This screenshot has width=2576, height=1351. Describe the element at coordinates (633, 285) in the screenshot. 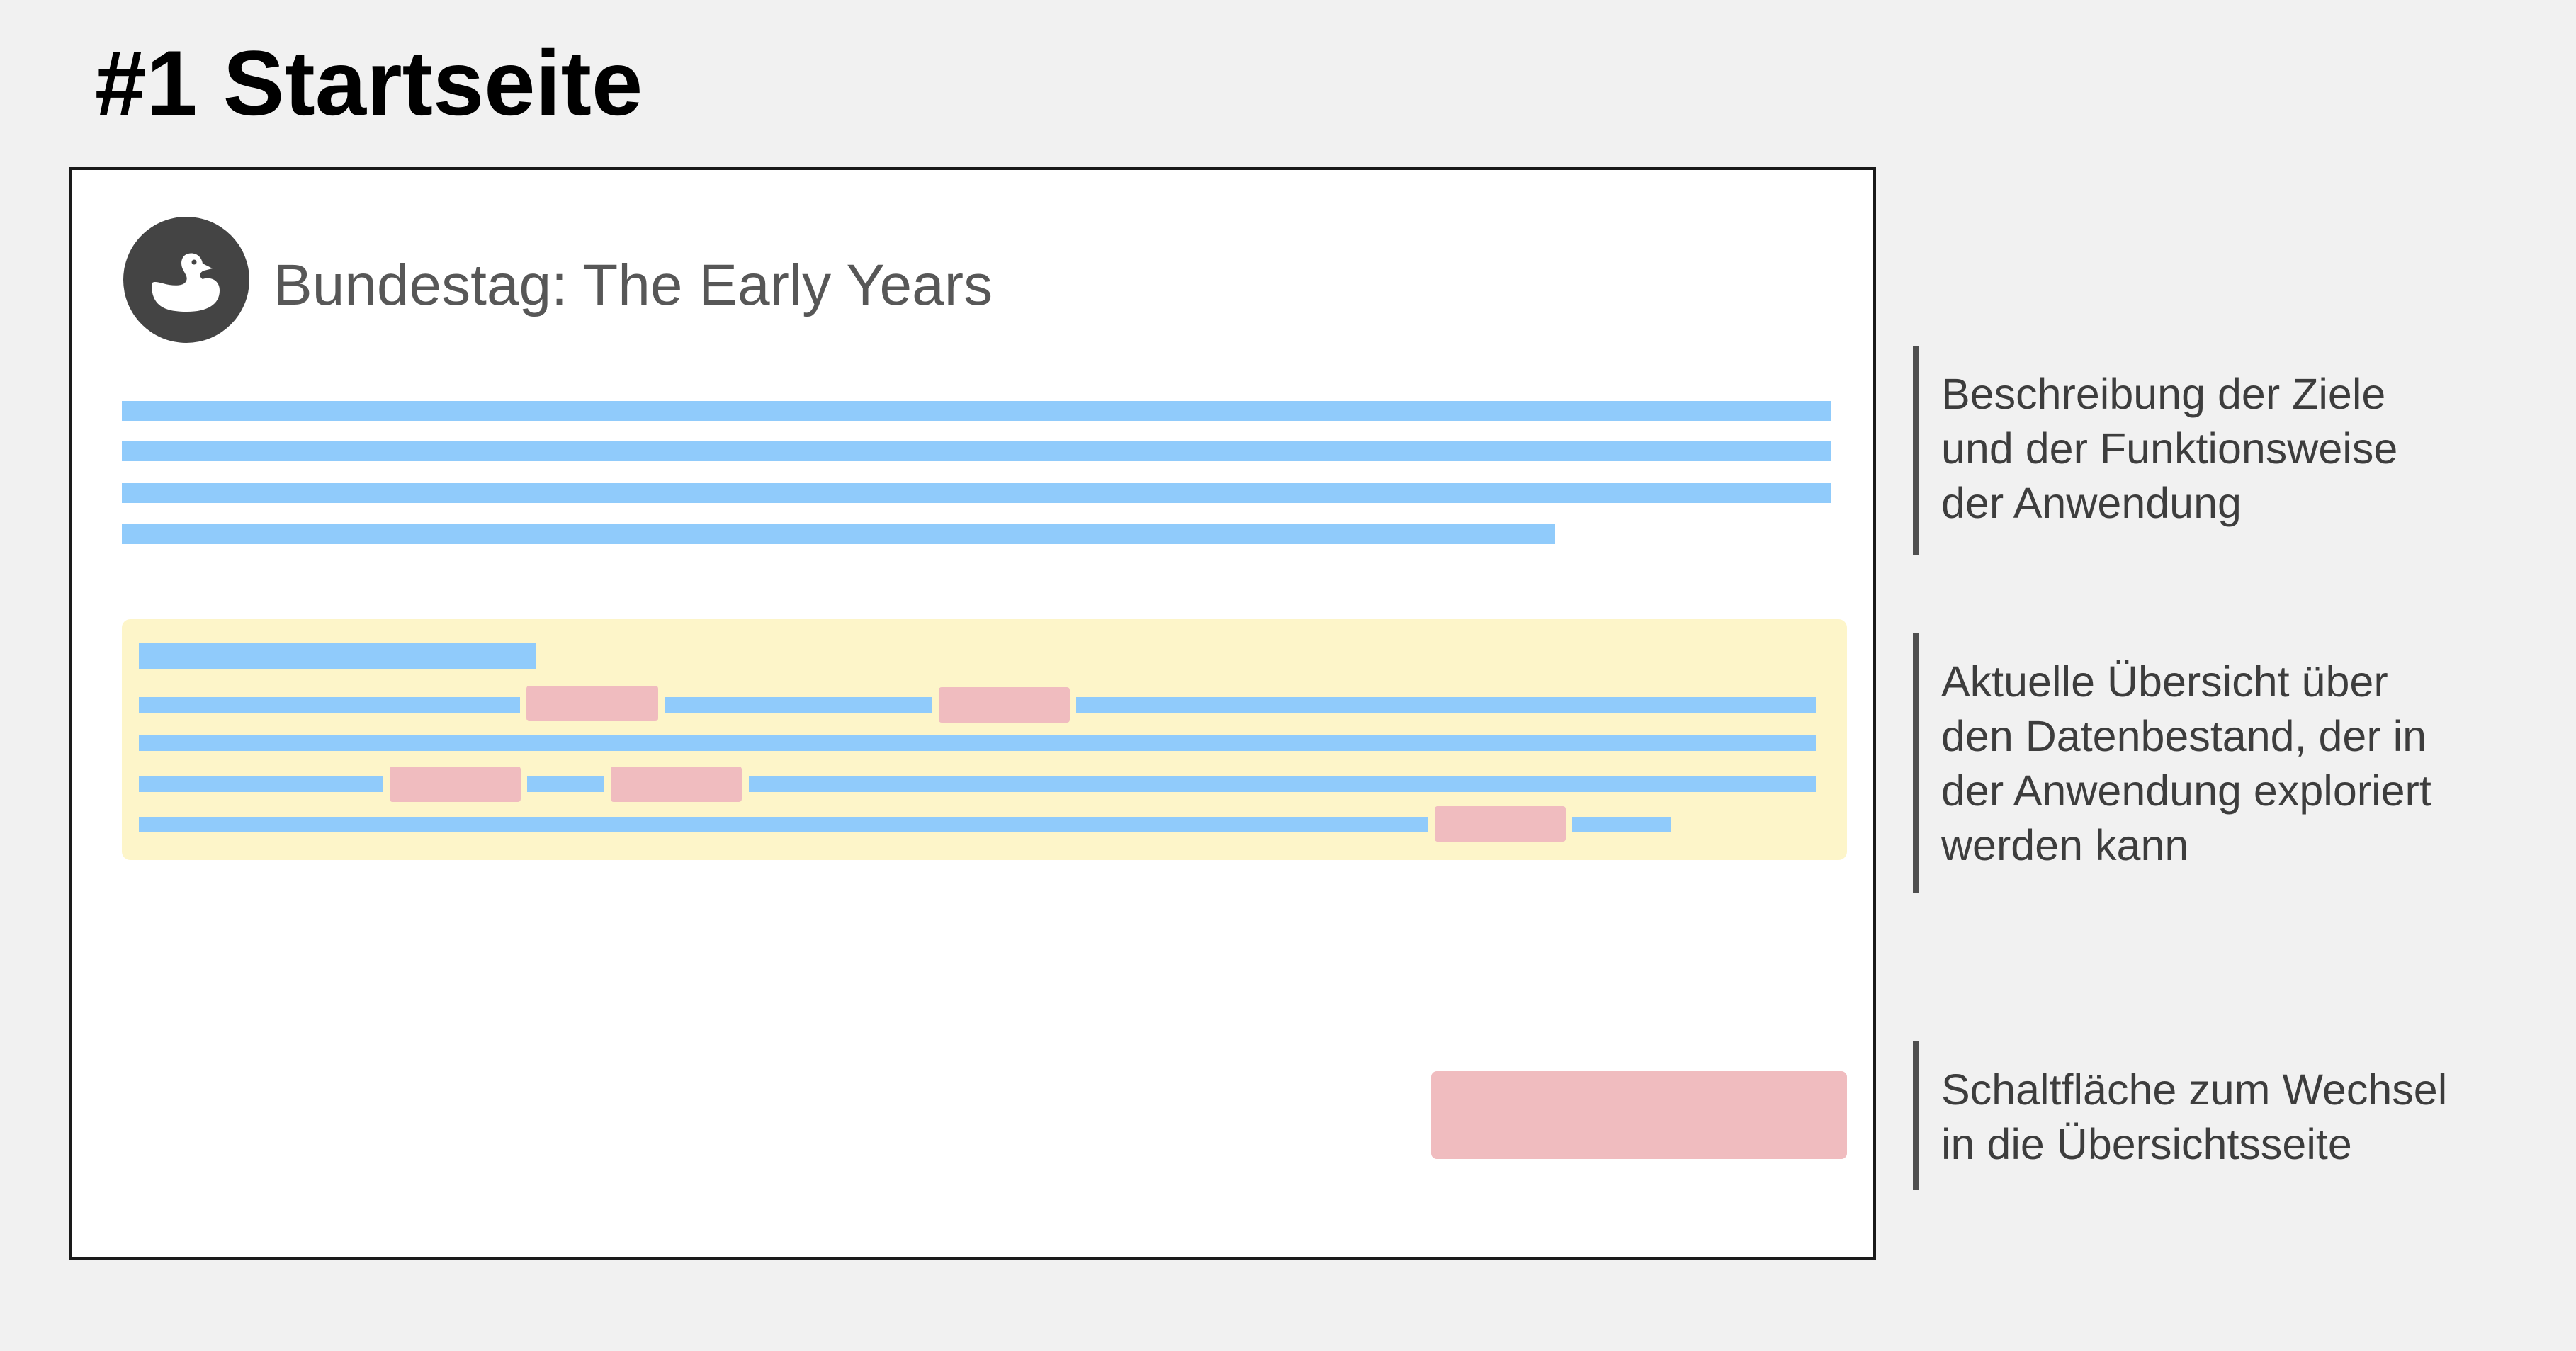

I see `app-title: Bundestag: The Early Years` at that location.